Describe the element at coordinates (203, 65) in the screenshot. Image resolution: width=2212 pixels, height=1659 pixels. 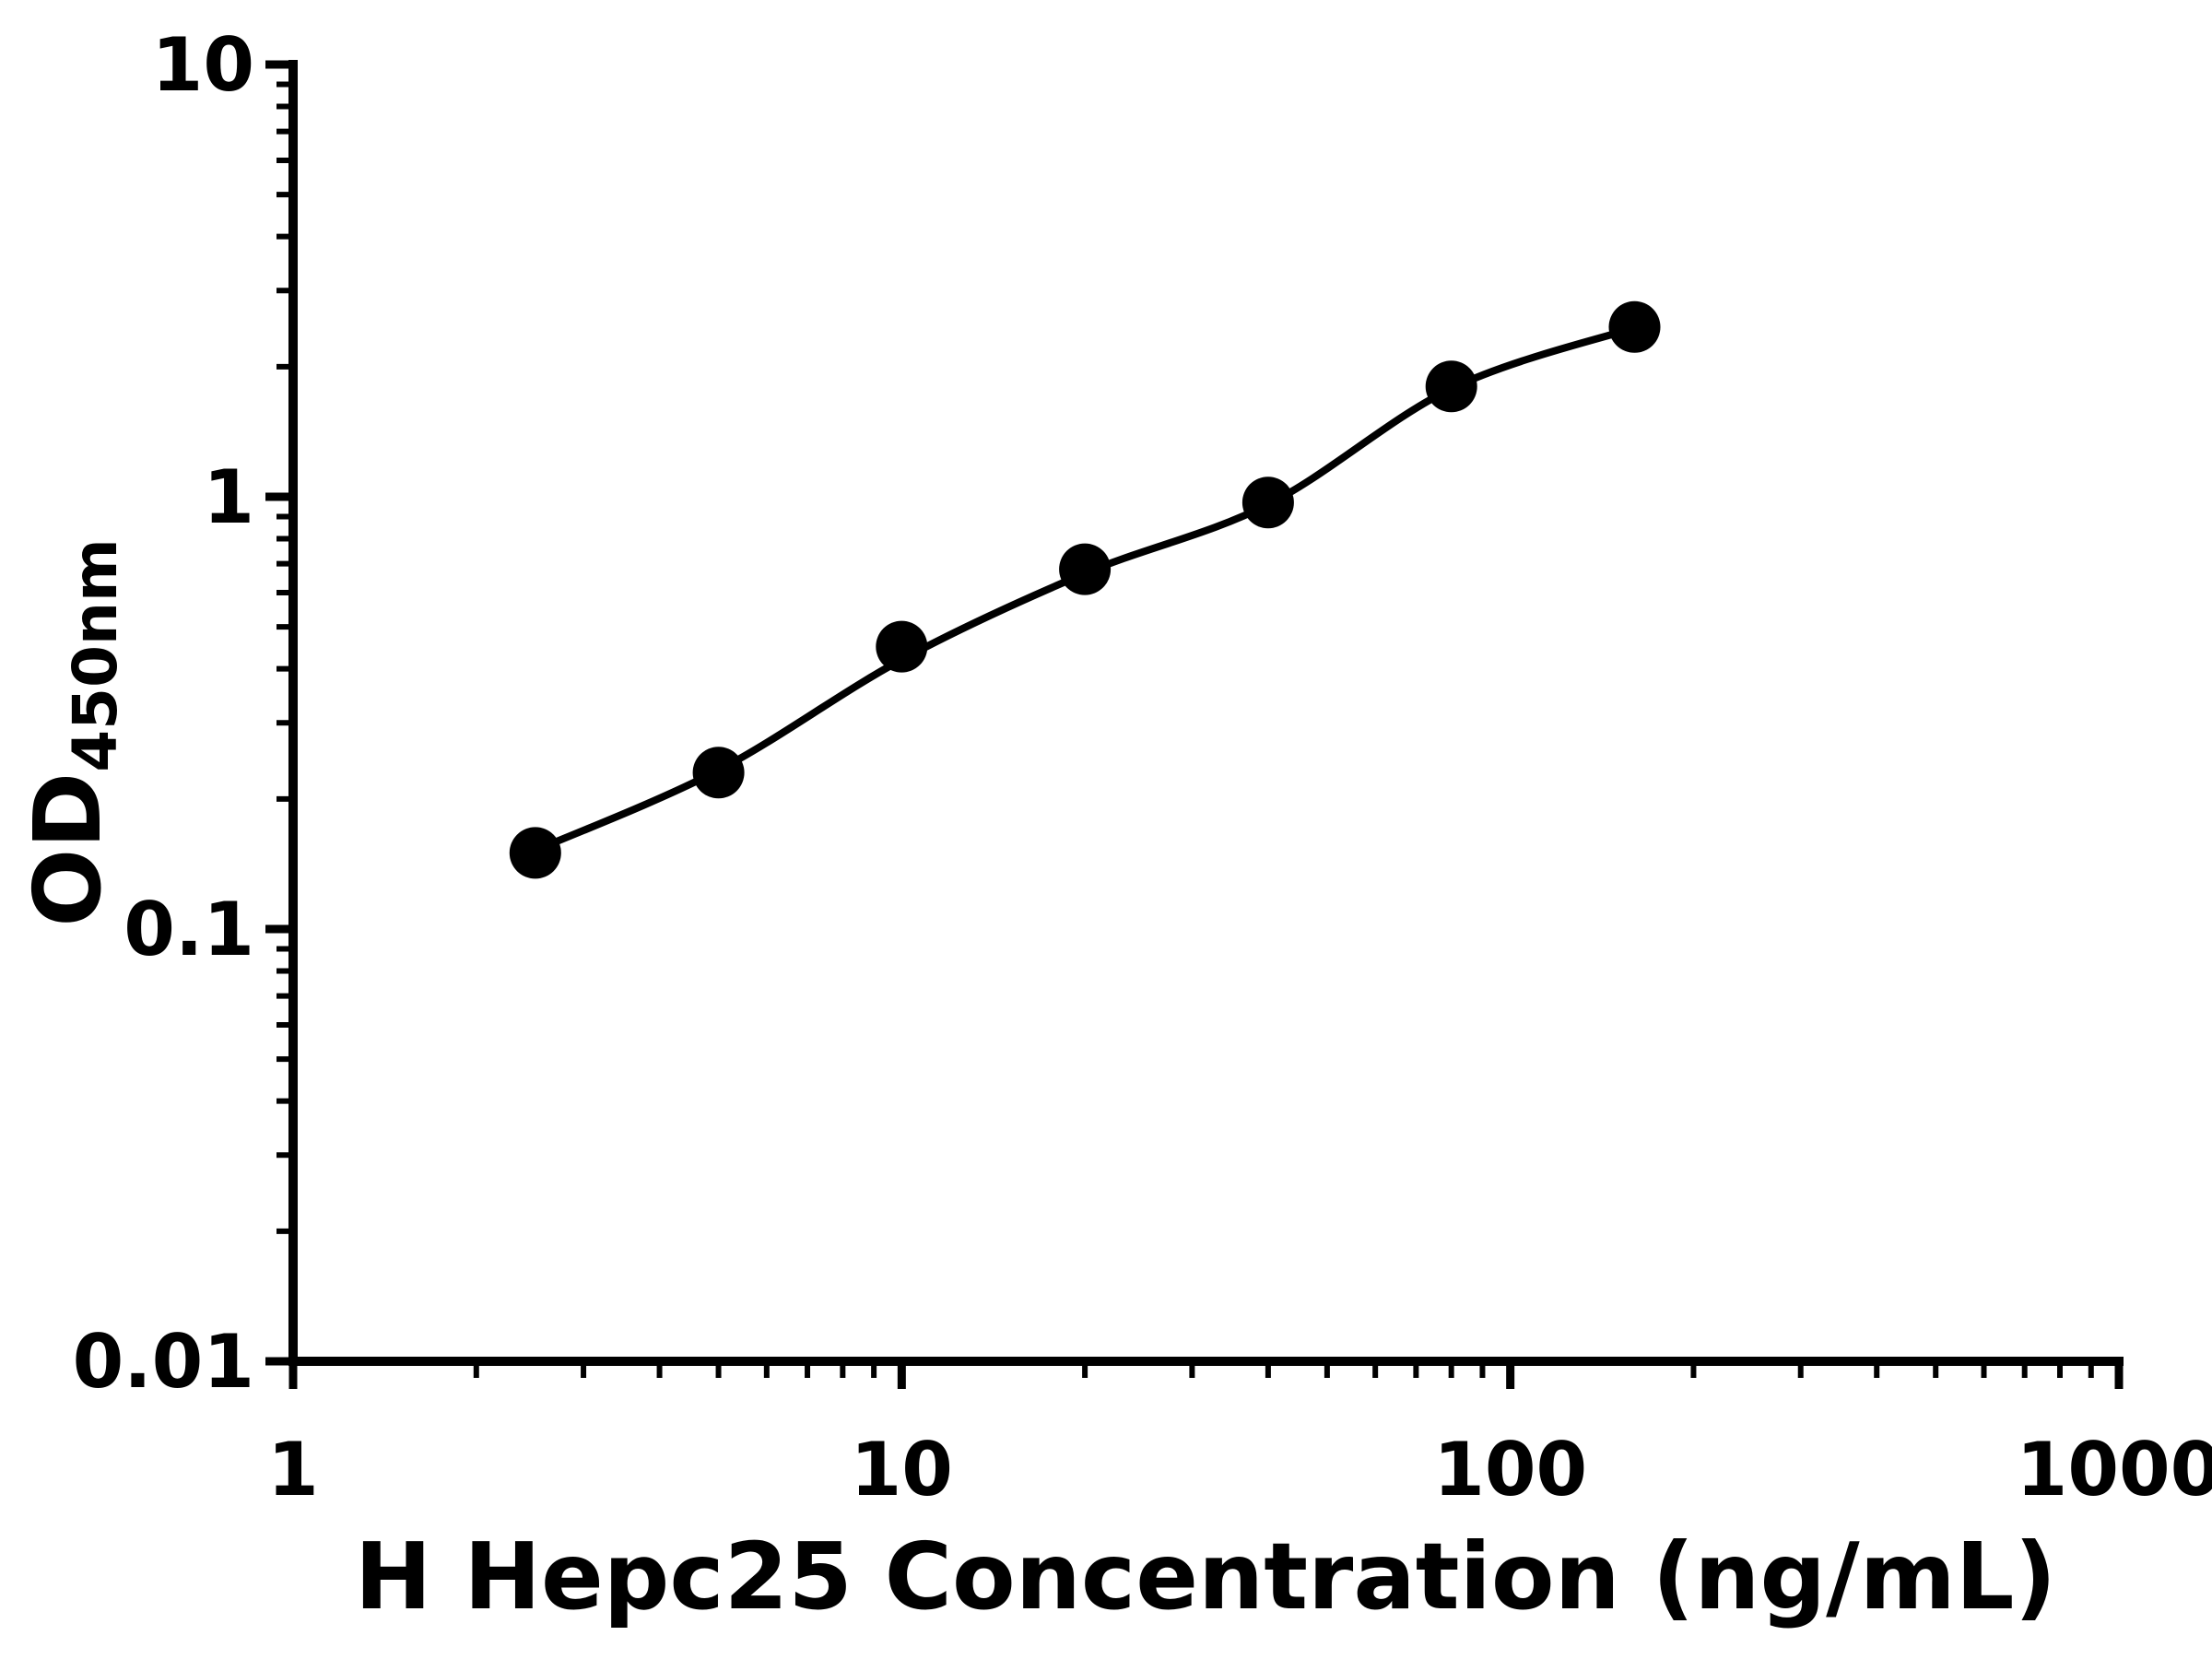
I see `y-tick-label: 10` at that location.